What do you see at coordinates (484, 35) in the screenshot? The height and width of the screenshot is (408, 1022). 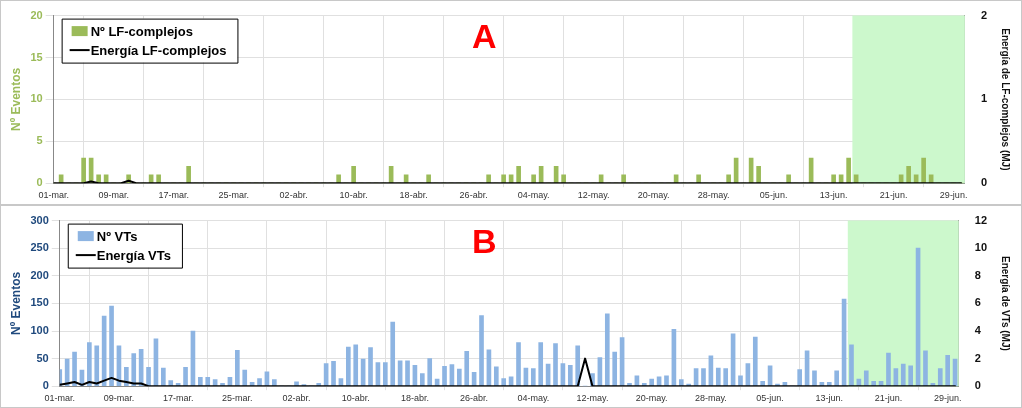 I see `annotation: A` at bounding box center [484, 35].